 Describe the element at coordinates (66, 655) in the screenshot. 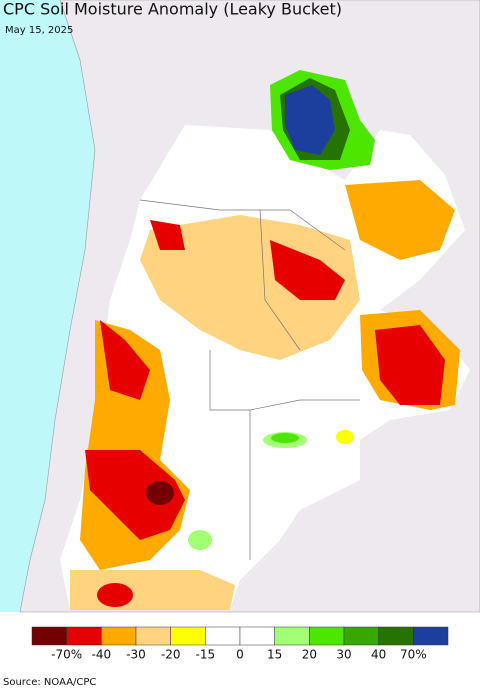

I see `legend-label: -70%` at that location.